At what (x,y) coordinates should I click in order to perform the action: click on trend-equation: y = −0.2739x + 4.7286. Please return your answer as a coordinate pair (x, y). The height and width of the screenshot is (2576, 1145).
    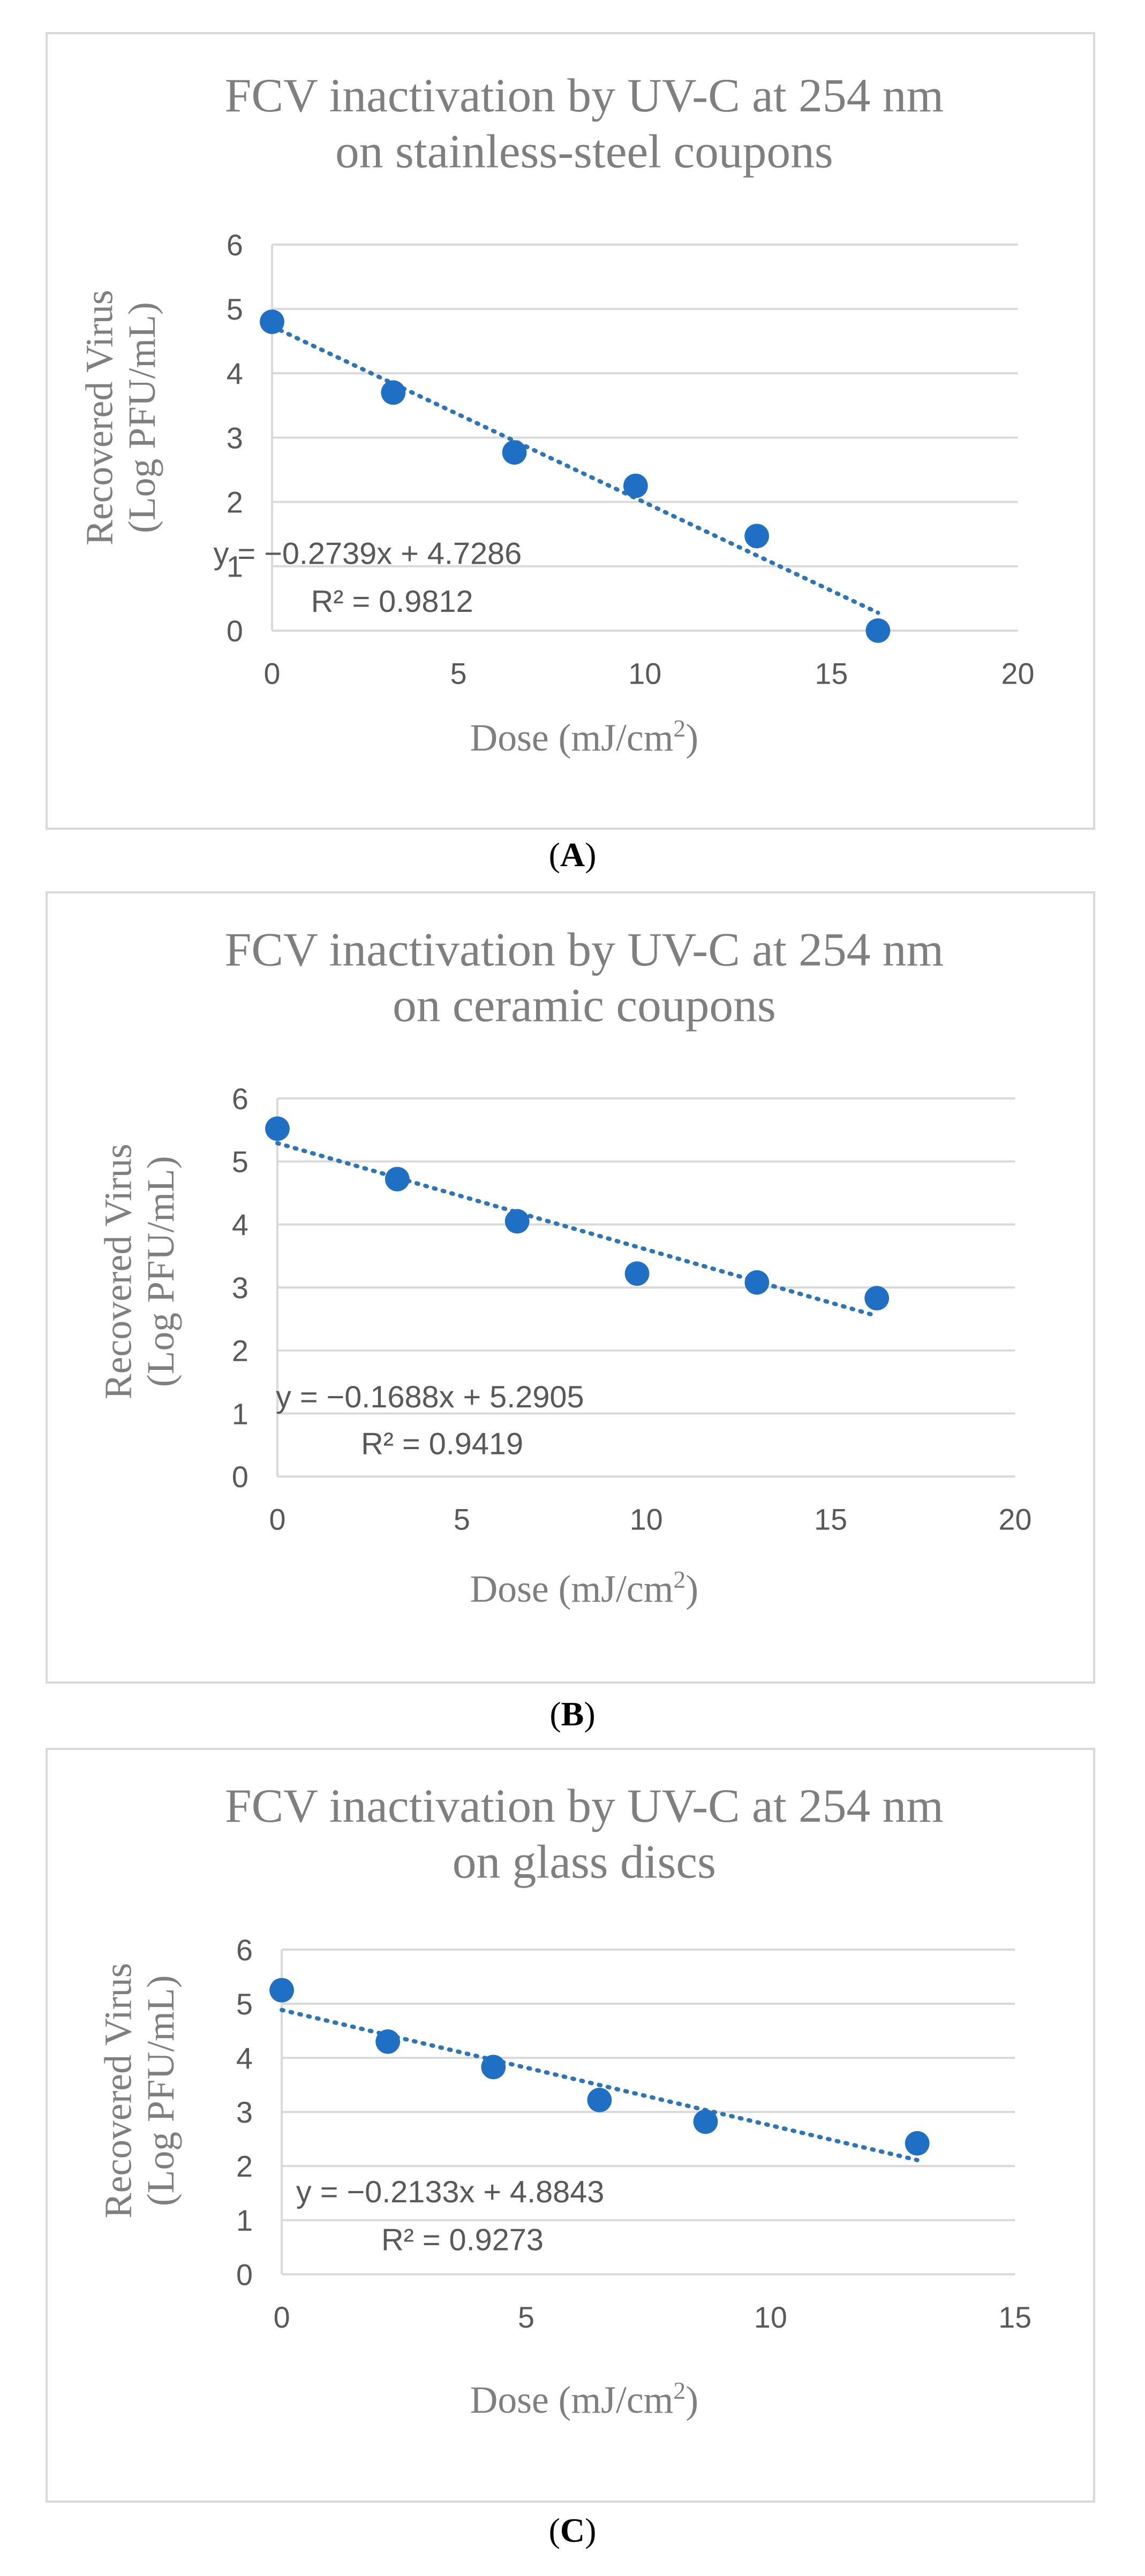
    Looking at the image, I should click on (368, 554).